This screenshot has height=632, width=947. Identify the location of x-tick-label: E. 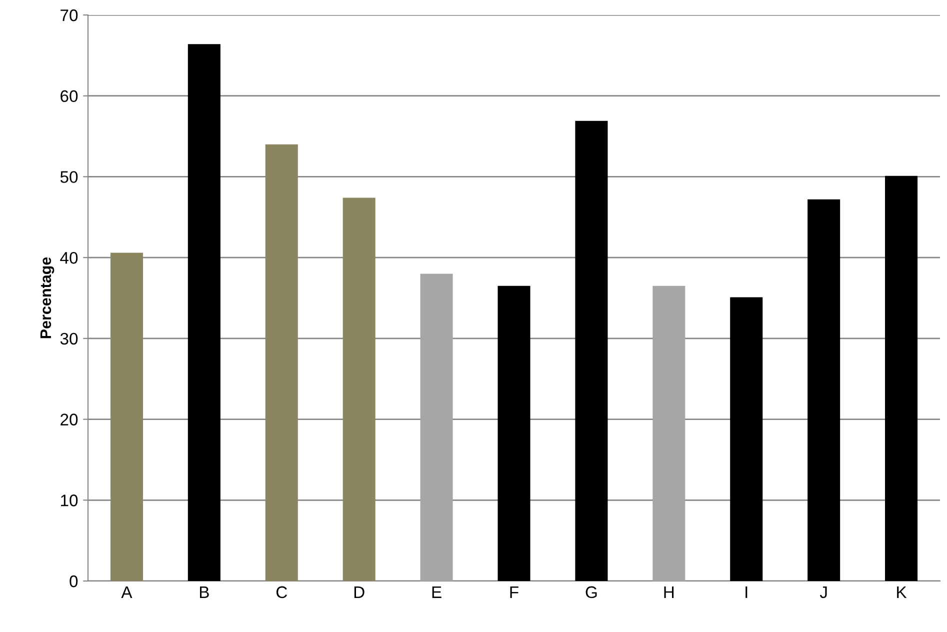
(437, 592).